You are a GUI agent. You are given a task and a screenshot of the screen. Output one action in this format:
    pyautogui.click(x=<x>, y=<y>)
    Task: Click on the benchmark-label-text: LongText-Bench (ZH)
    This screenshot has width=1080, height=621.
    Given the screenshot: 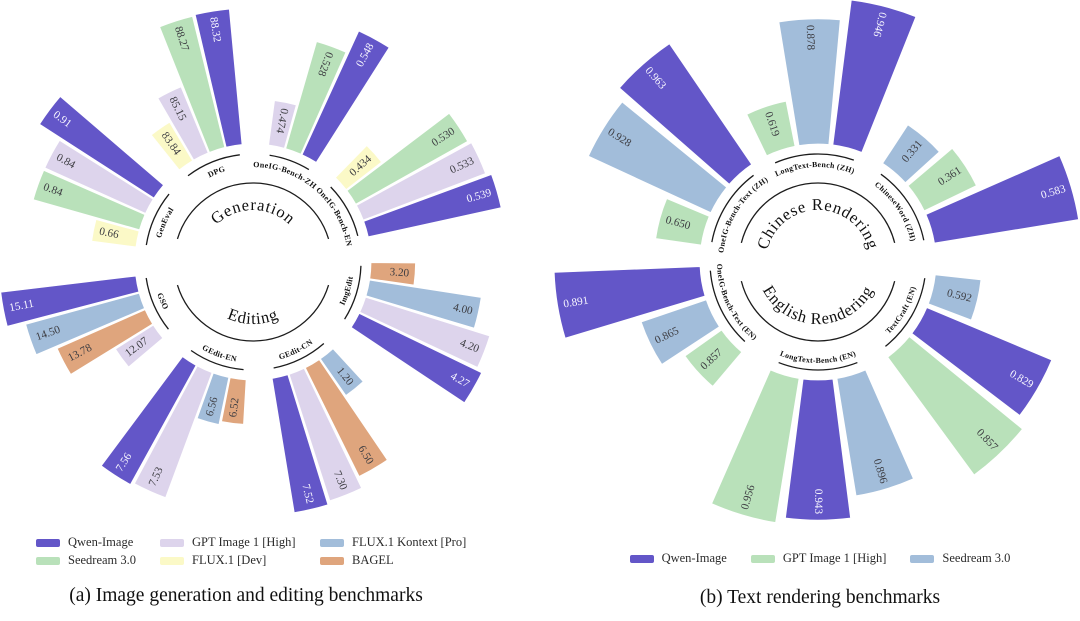 What is the action you would take?
    pyautogui.click(x=815, y=169)
    